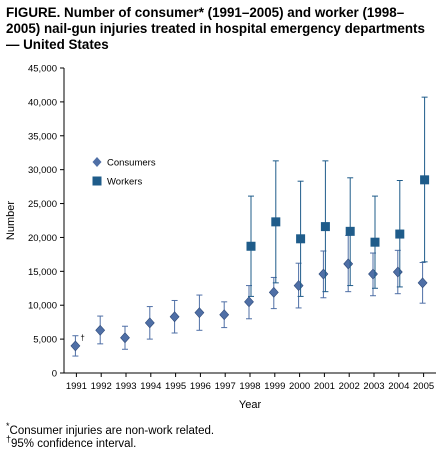 This screenshot has width=443, height=451. I want to click on legend-workers-marker, so click(97, 181).